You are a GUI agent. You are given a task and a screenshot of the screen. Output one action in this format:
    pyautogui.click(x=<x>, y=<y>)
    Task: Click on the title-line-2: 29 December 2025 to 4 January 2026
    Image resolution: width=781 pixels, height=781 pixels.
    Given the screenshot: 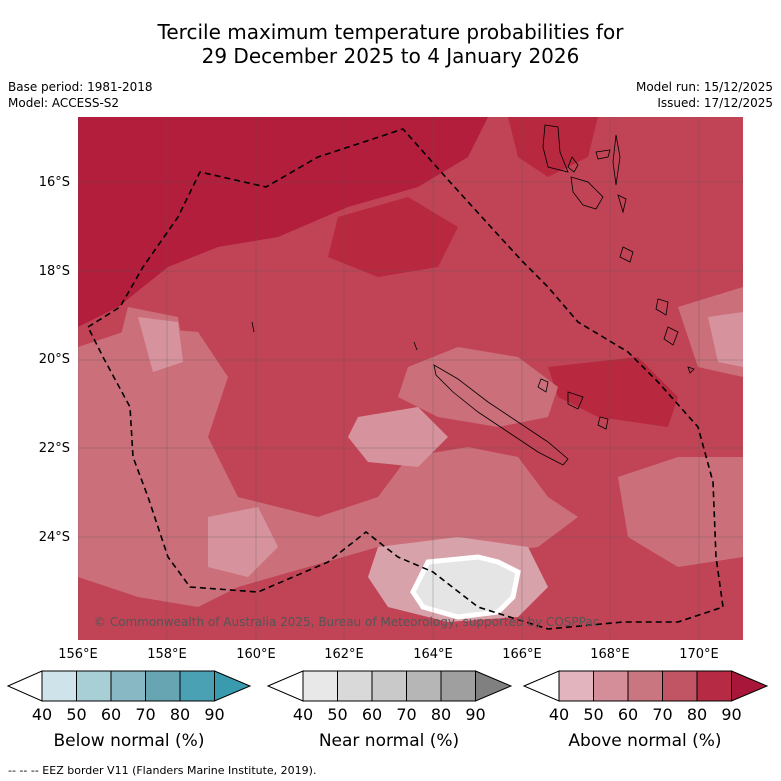 What is the action you would take?
    pyautogui.click(x=390, y=56)
    